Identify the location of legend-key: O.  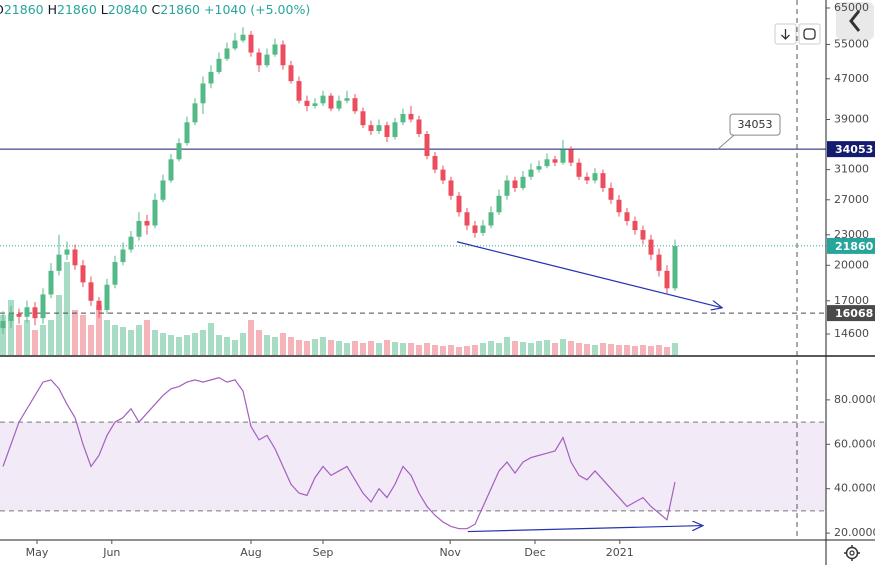
(2, 9).